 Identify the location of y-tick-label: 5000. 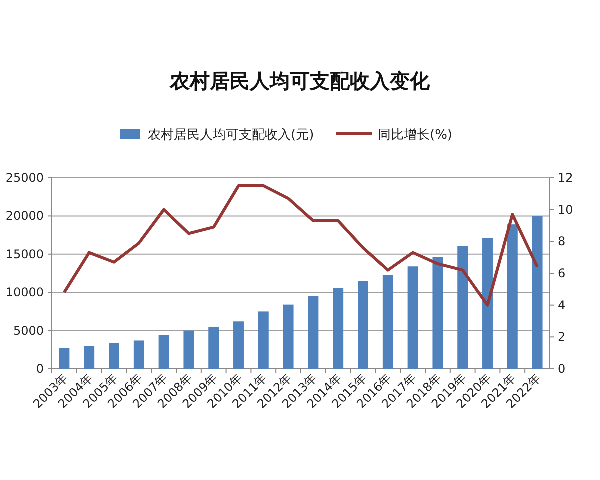
(28, 331).